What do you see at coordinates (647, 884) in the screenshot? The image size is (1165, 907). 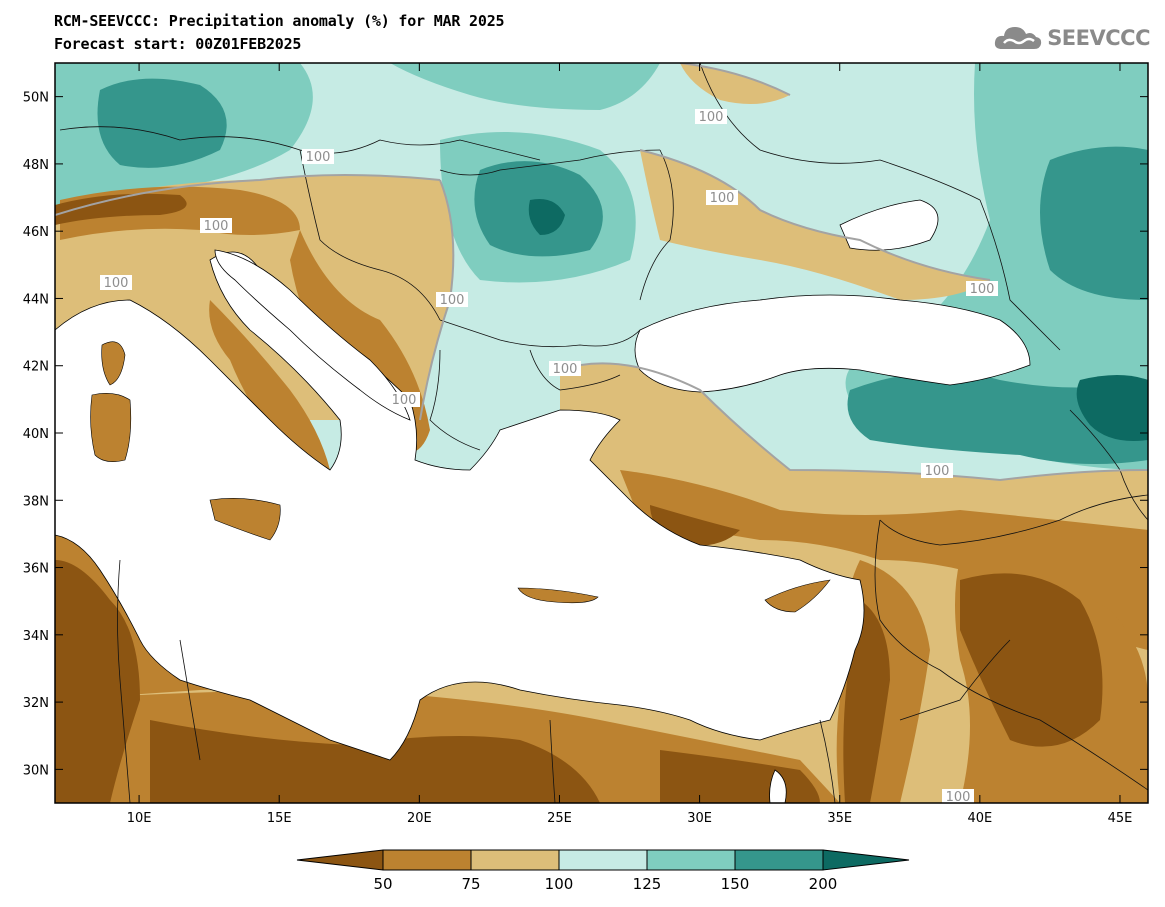 I see `colorbar-tick-label: 125` at bounding box center [647, 884].